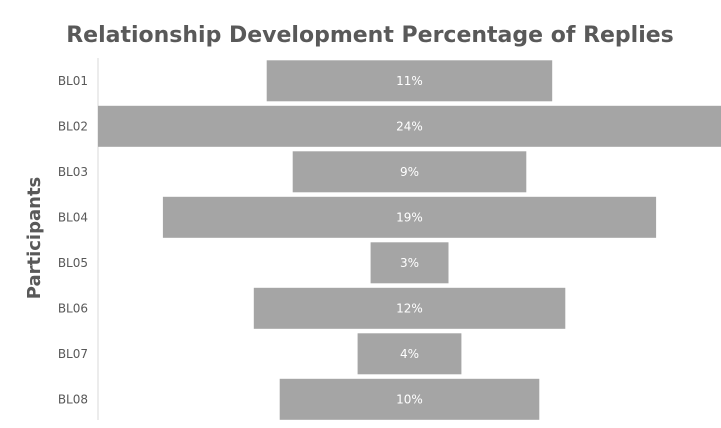 Image resolution: width=721 pixels, height=428 pixels. I want to click on tick-label-bl06: BL06, so click(73, 308).